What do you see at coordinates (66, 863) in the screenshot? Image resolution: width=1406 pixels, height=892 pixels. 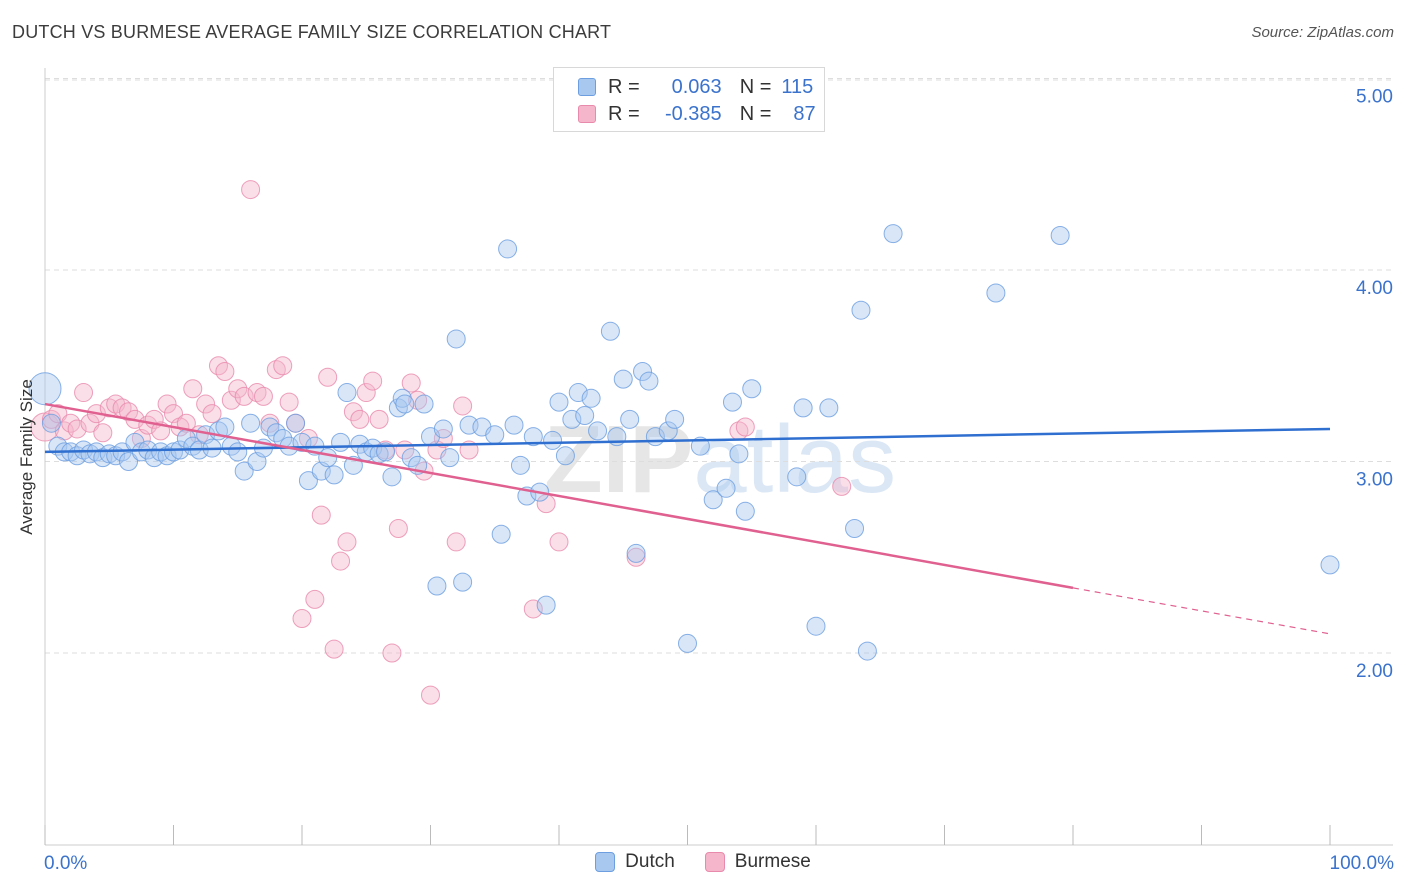 I see `x-tick-label-min: 0.0%` at bounding box center [66, 863].